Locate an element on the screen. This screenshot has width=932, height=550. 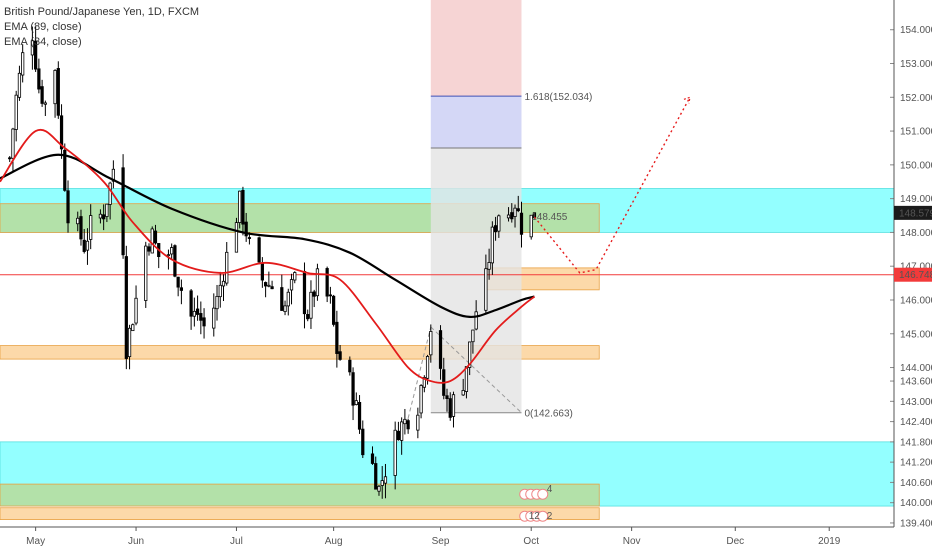
fib-zone-extension is located at coordinates (476, 48).